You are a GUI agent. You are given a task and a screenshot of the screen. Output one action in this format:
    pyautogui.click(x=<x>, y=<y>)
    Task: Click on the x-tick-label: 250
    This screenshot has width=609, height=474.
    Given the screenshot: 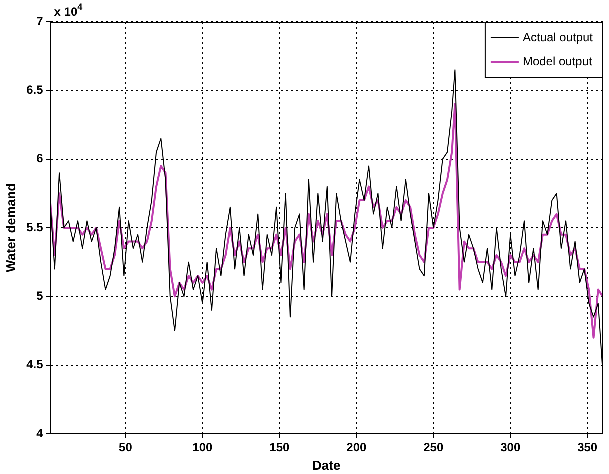 What is the action you would take?
    pyautogui.click(x=434, y=447)
    